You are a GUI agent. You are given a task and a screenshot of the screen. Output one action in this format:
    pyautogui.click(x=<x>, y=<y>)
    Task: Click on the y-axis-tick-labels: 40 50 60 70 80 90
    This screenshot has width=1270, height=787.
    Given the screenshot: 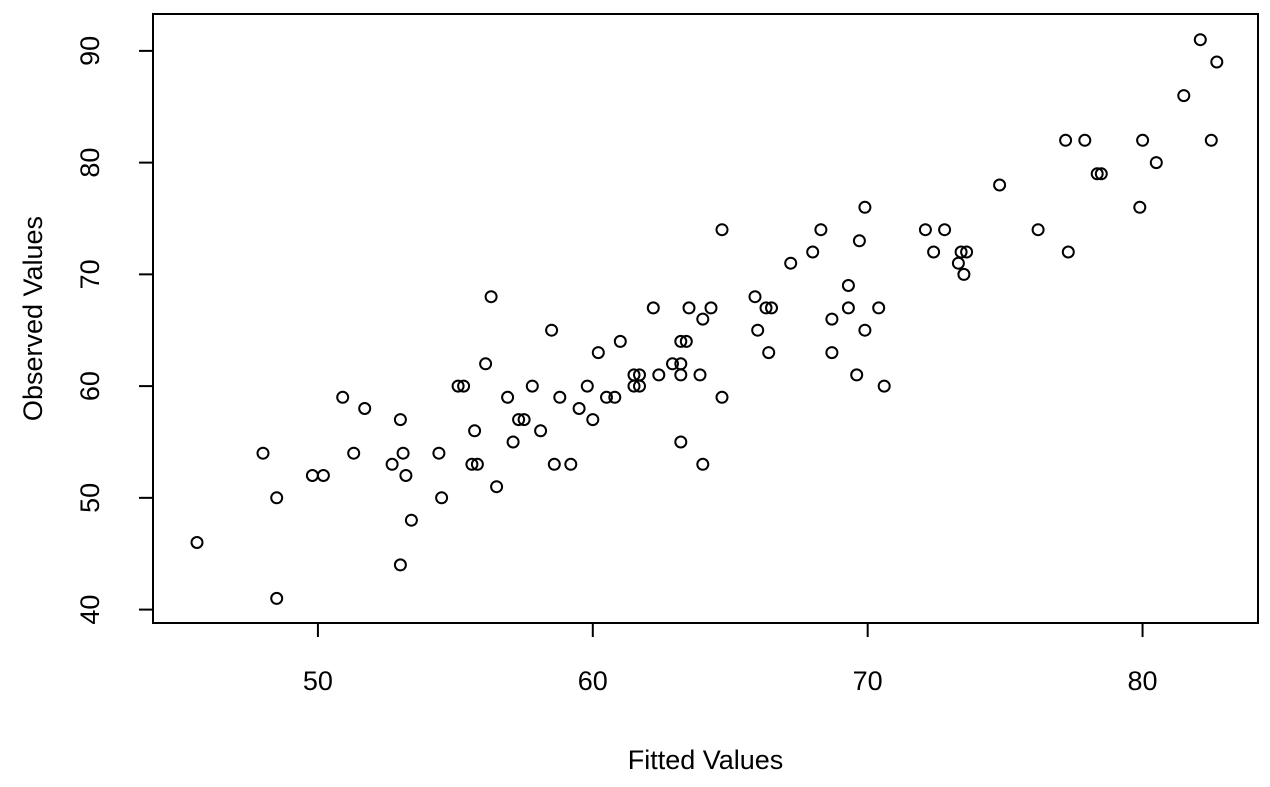 What is the action you would take?
    pyautogui.click(x=90, y=330)
    